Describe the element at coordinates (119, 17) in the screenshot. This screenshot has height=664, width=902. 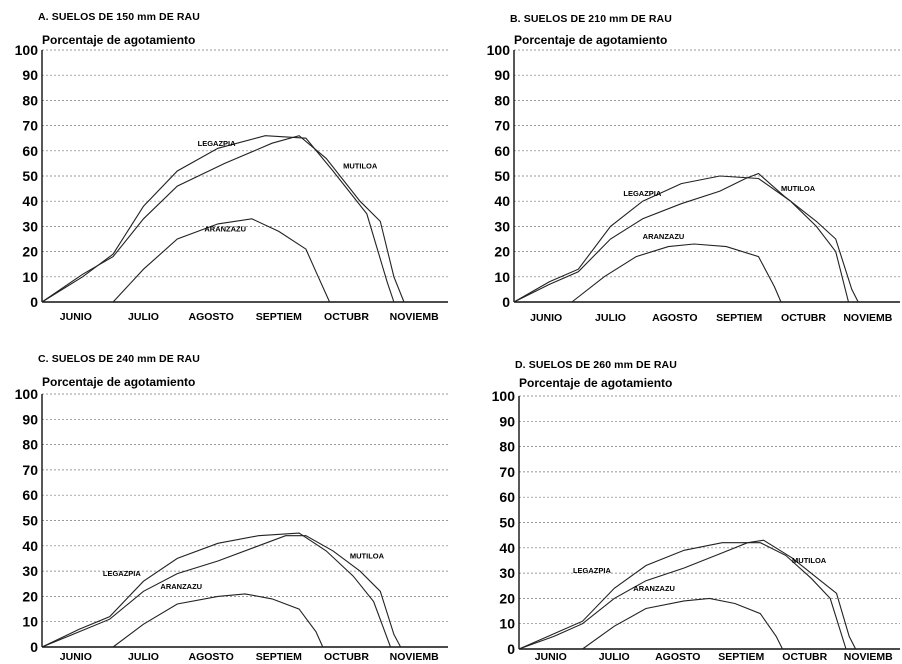
I see `chart-title: A. SUELOS DE 150 mm DE RAU` at that location.